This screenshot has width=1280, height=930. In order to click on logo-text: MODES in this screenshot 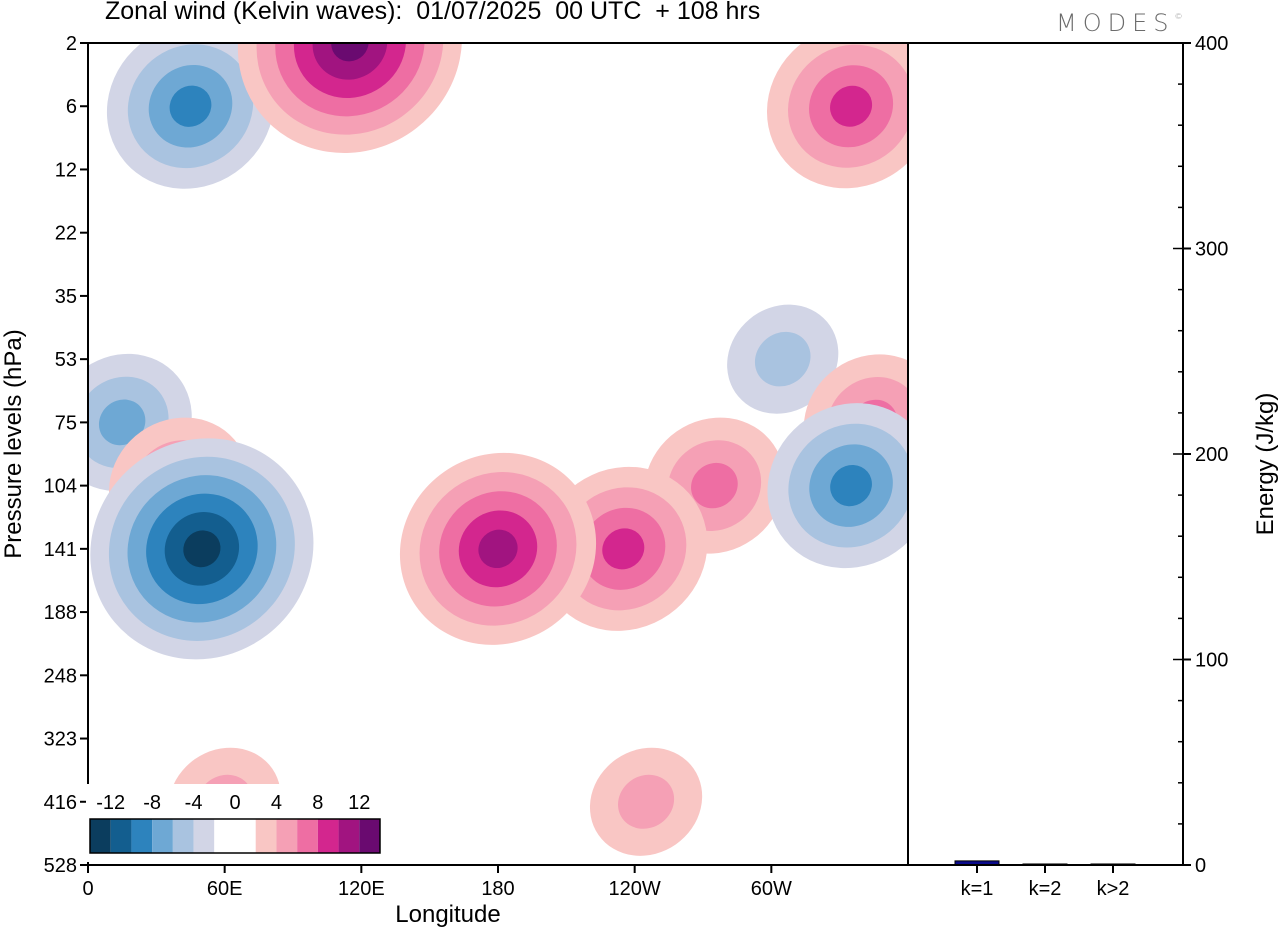, I will do `click(1115, 23)`.